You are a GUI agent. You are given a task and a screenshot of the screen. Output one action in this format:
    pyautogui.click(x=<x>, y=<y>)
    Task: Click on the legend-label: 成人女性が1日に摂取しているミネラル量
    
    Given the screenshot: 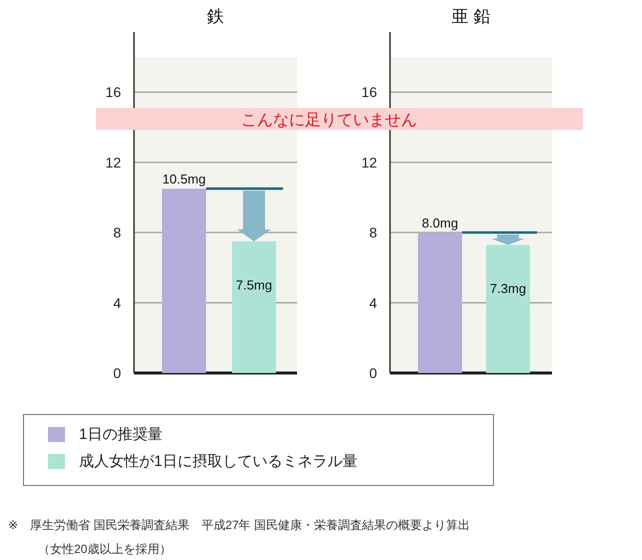 What is the action you would take?
    pyautogui.click(x=218, y=461)
    